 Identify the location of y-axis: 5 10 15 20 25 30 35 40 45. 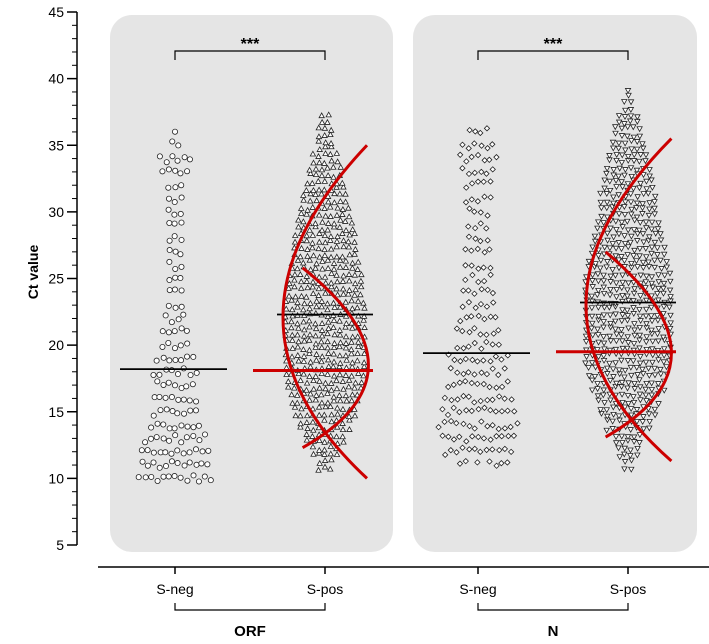
(63, 278).